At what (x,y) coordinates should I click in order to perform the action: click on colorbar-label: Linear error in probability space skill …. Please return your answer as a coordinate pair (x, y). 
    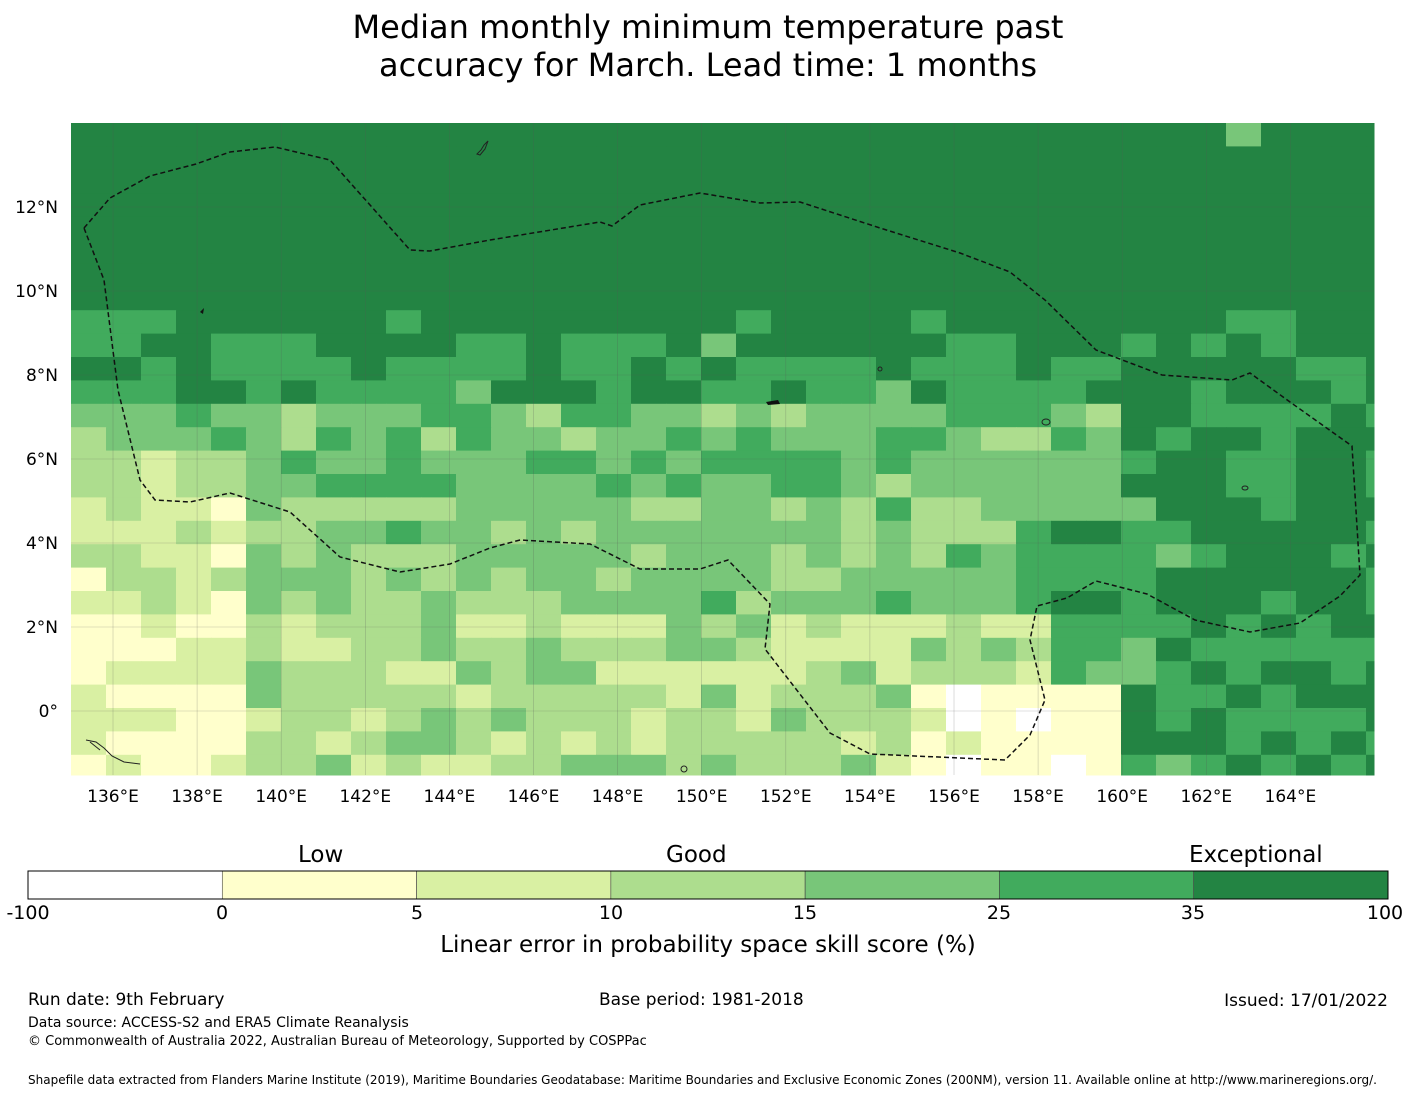
    Looking at the image, I should click on (708, 945).